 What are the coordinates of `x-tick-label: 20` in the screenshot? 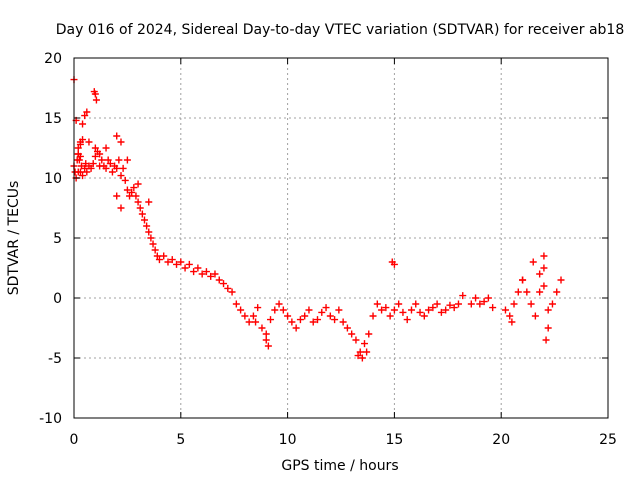 It's located at (501, 440).